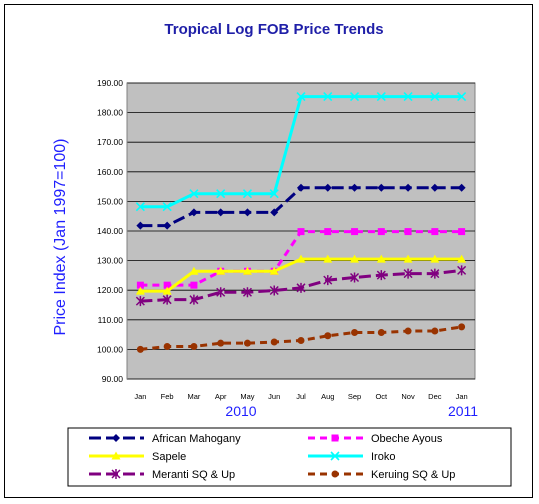  I want to click on y-tick-label: 140.00, so click(110, 231).